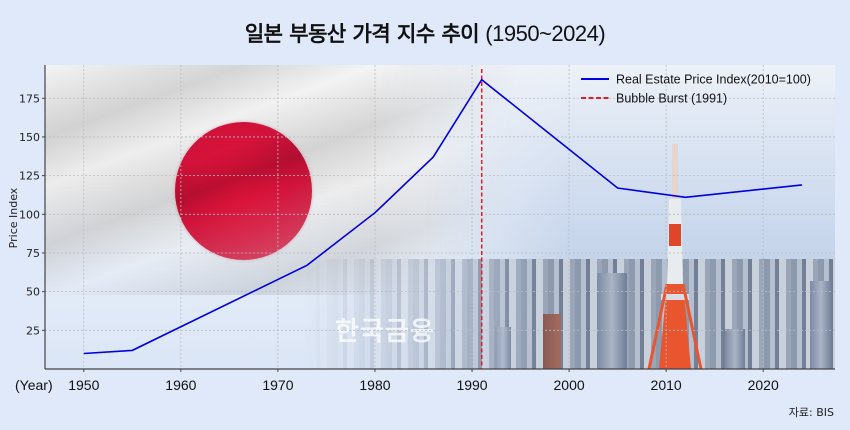  I want to click on legend-label-bubble-burst: Bubble Burst (1991), so click(671, 99).